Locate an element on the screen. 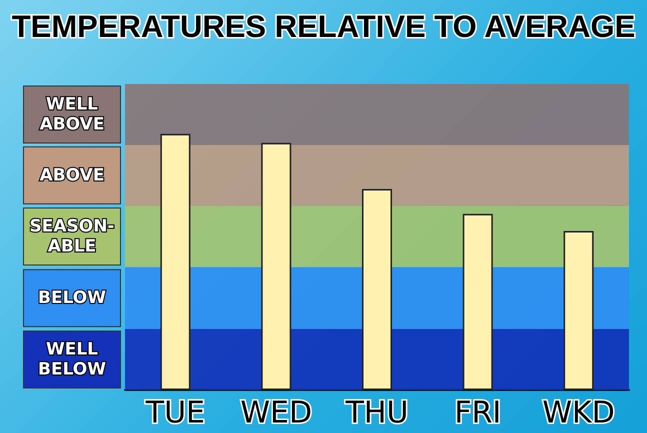 The height and width of the screenshot is (433, 647). x-tick-label: TUE is located at coordinates (175, 413).